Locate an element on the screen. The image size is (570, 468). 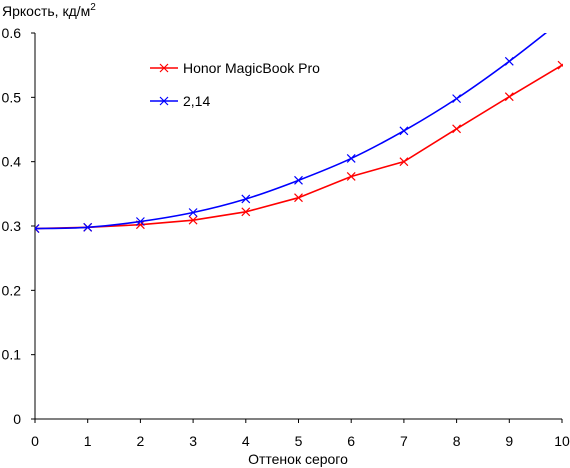
x-tick-label: 6 is located at coordinates (351, 441).